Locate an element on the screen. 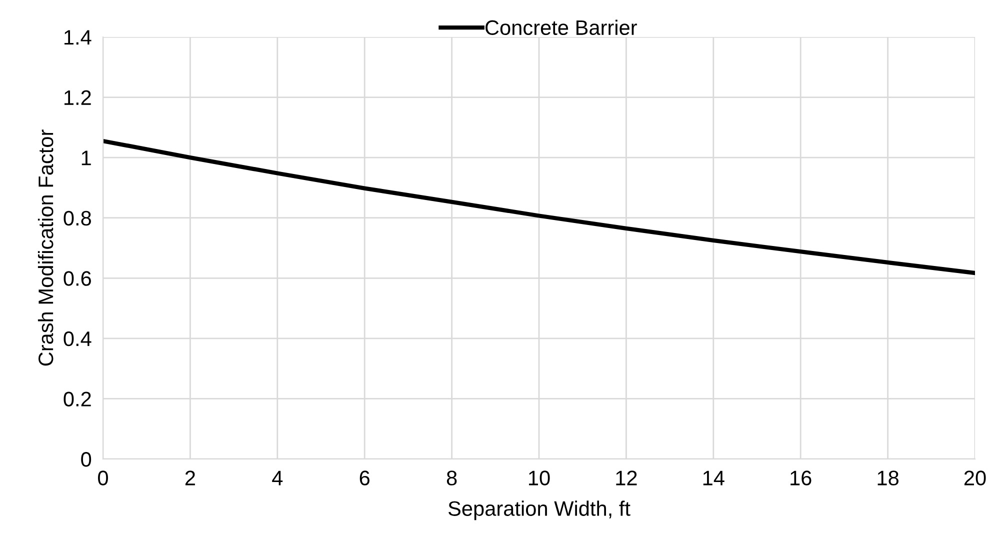  x-tick-label: 16 is located at coordinates (801, 478).